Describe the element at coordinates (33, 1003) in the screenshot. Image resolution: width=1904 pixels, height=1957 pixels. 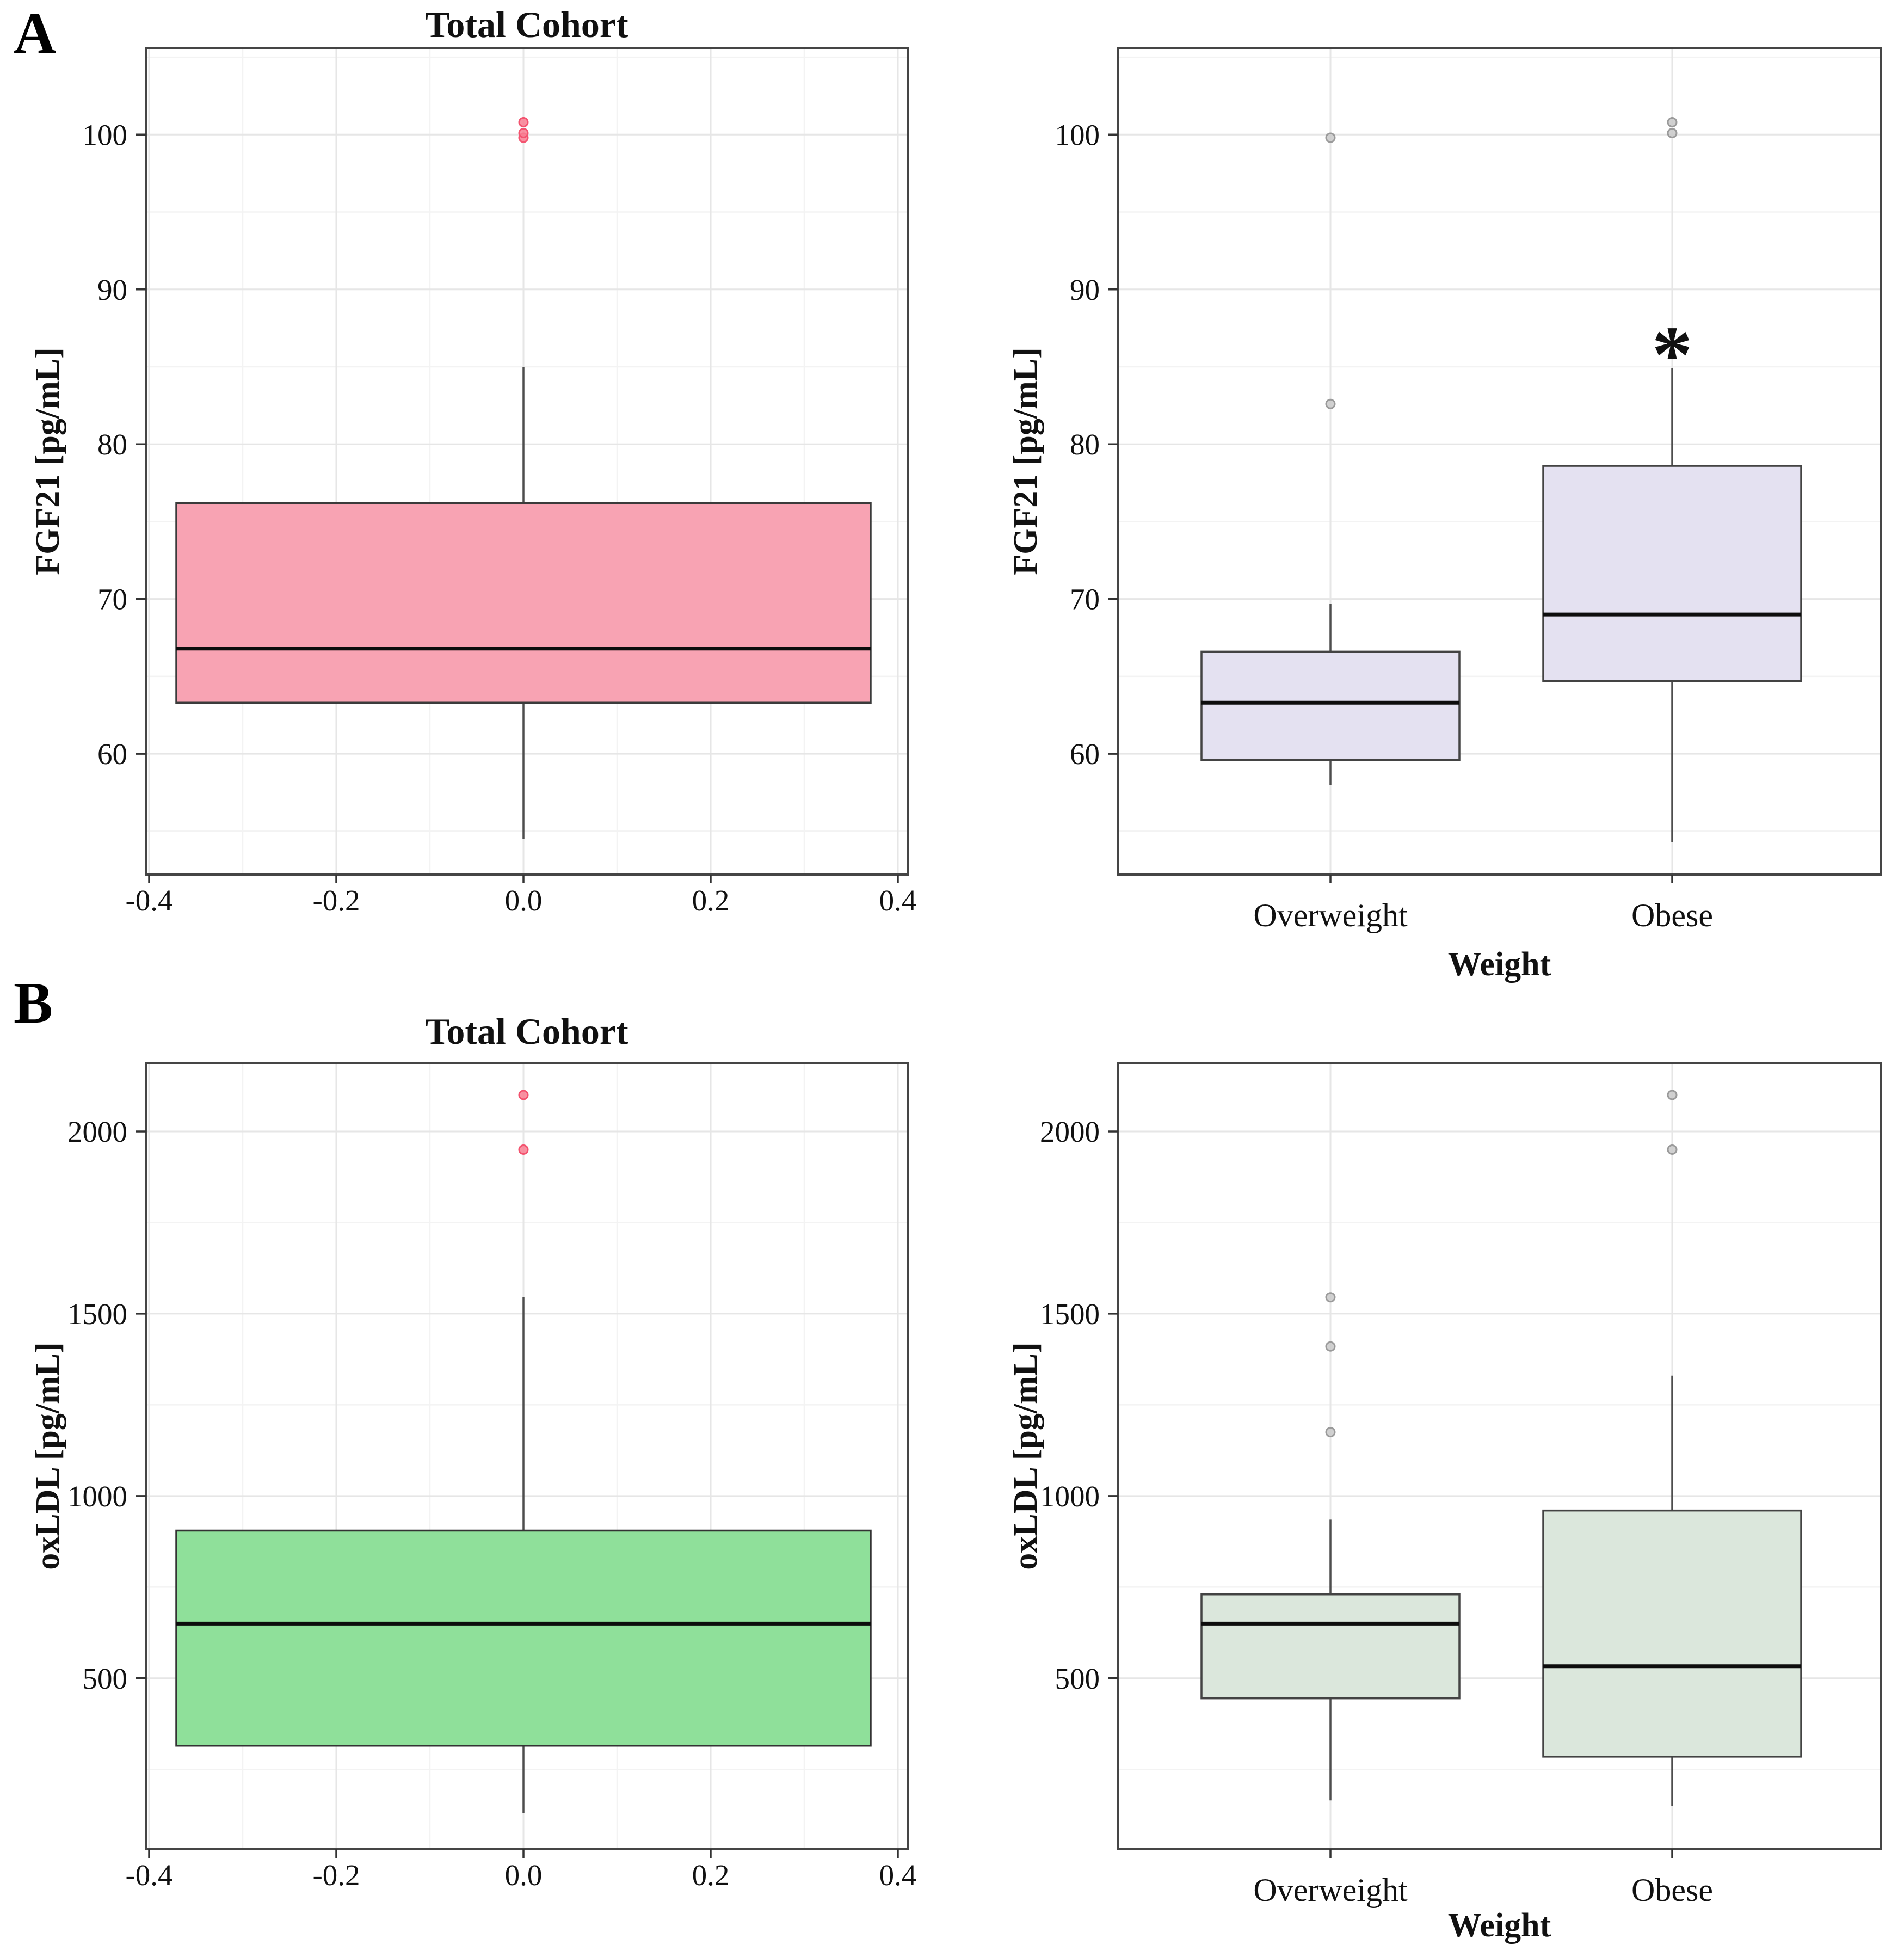
I see `panel-label-b: B` at that location.